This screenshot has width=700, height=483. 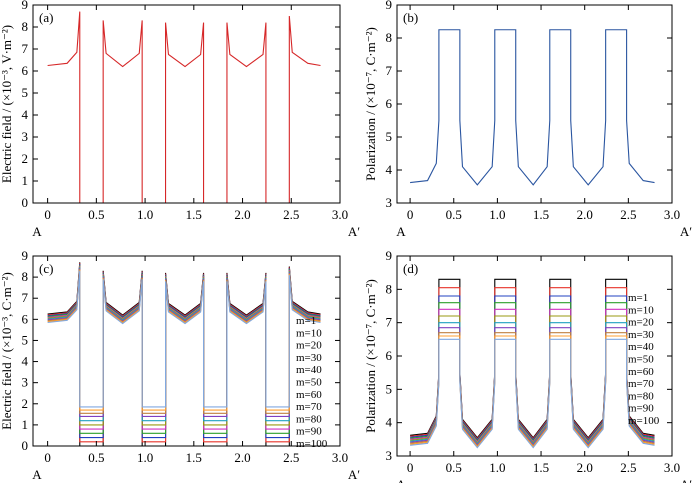 I want to click on legend-entry: m=90, so click(x=641, y=409).